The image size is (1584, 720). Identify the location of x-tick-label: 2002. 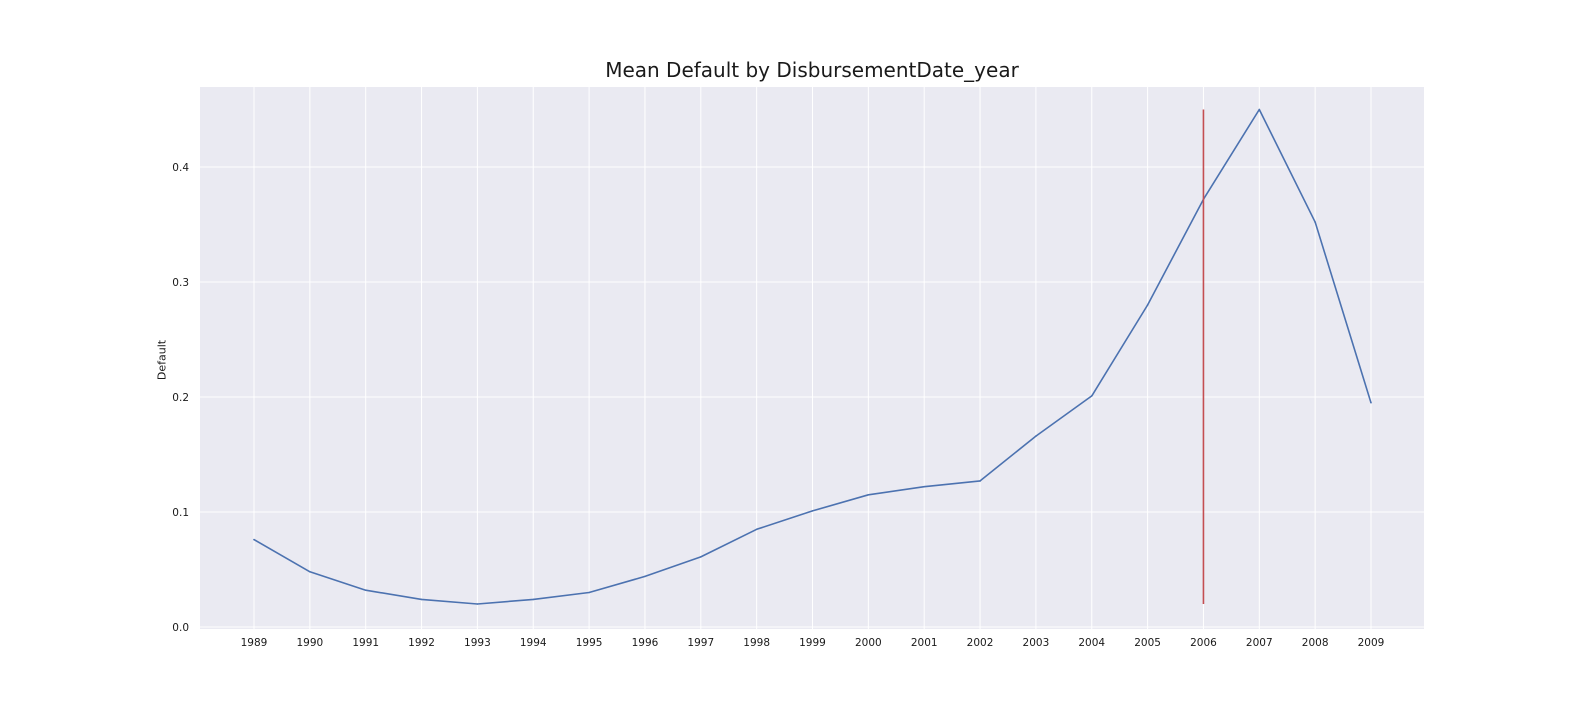
(980, 643).